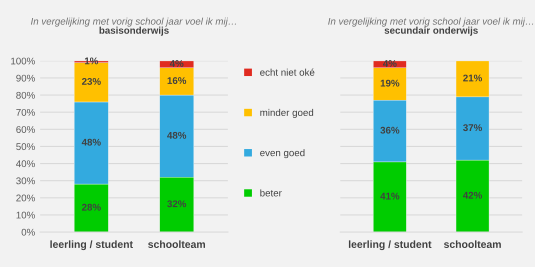 The width and height of the screenshot is (535, 267). Describe the element at coordinates (25, 164) in the screenshot. I see `y-tick-label: 40%` at that location.